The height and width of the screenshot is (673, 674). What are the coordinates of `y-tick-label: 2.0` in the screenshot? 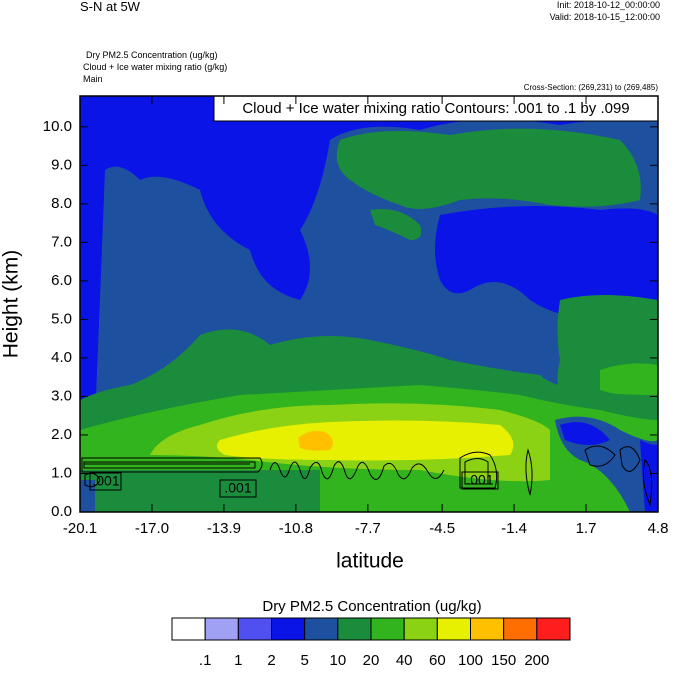 It's located at (61, 434).